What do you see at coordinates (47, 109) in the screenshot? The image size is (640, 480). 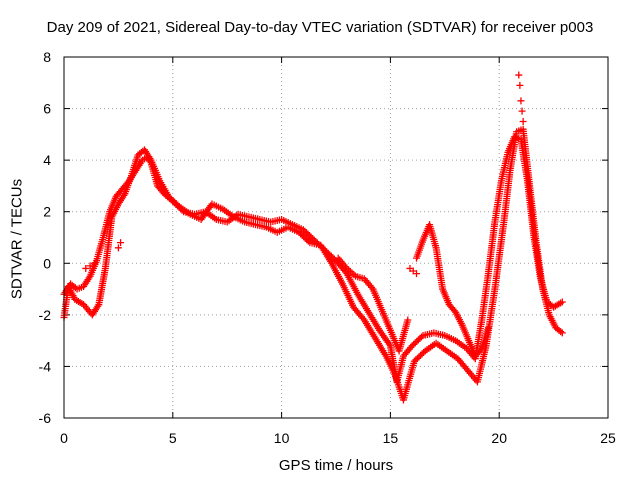 I see `y-tick-label: 6` at bounding box center [47, 109].